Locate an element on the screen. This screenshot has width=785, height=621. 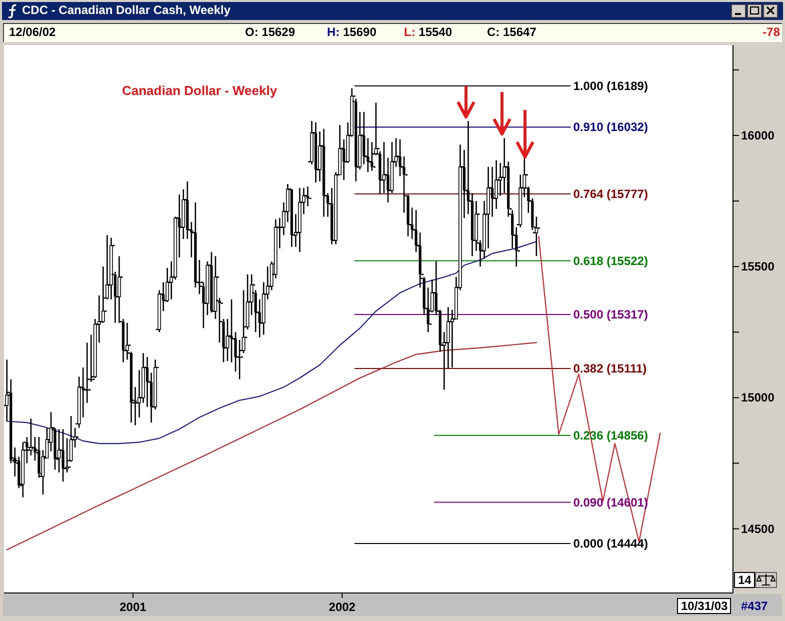
text: O: 15629 is located at coordinates (270, 32).